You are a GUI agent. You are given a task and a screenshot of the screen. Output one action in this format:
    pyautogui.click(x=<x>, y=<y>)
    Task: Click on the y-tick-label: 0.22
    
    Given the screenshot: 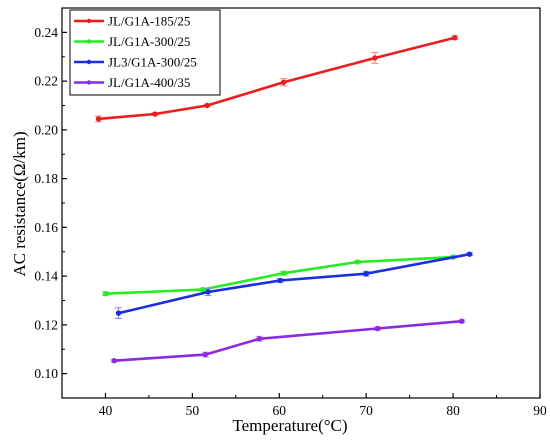 What is the action you would take?
    pyautogui.click(x=46, y=81)
    